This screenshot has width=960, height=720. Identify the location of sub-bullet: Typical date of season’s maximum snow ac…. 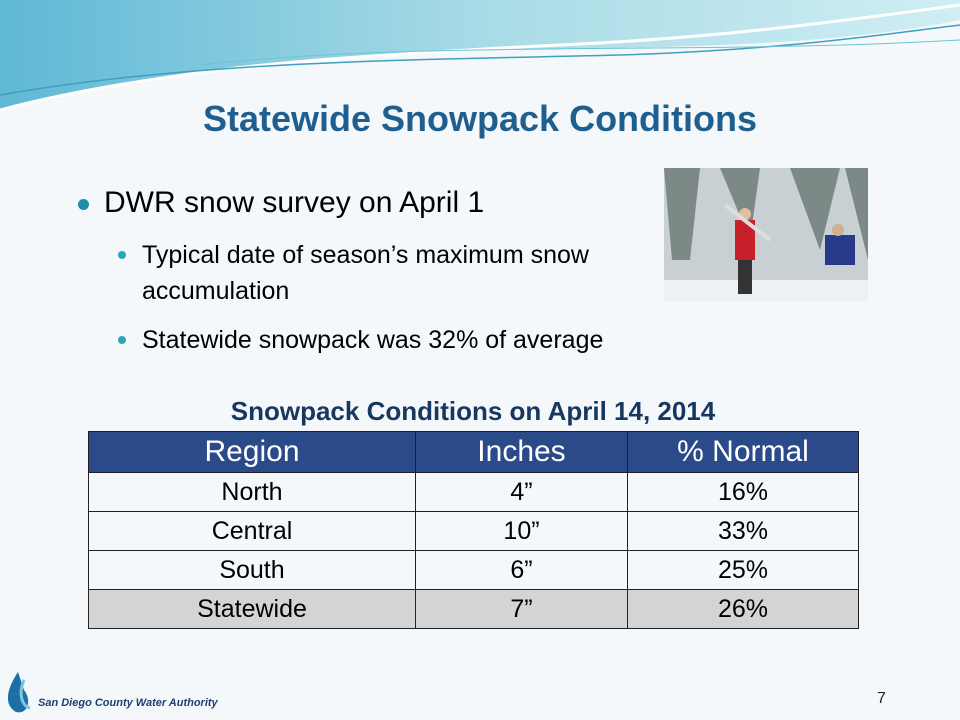
(365, 273).